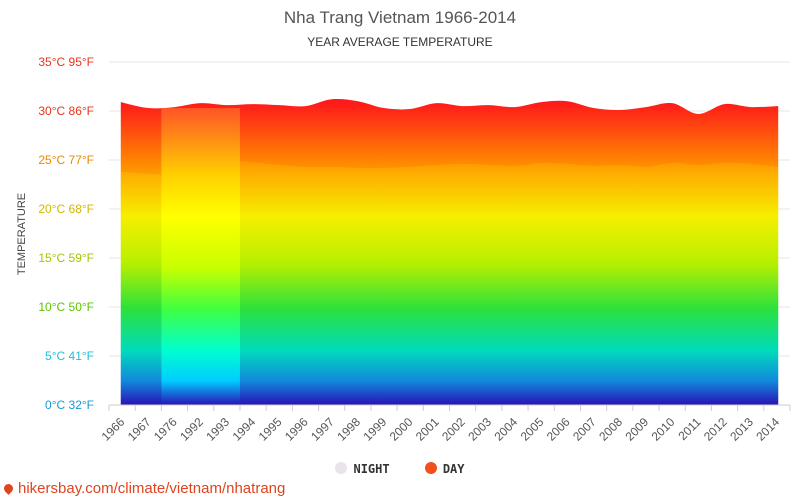 This screenshot has height=500, width=800. What do you see at coordinates (305, 106) in the screenshot?
I see `point-day-1996` at bounding box center [305, 106].